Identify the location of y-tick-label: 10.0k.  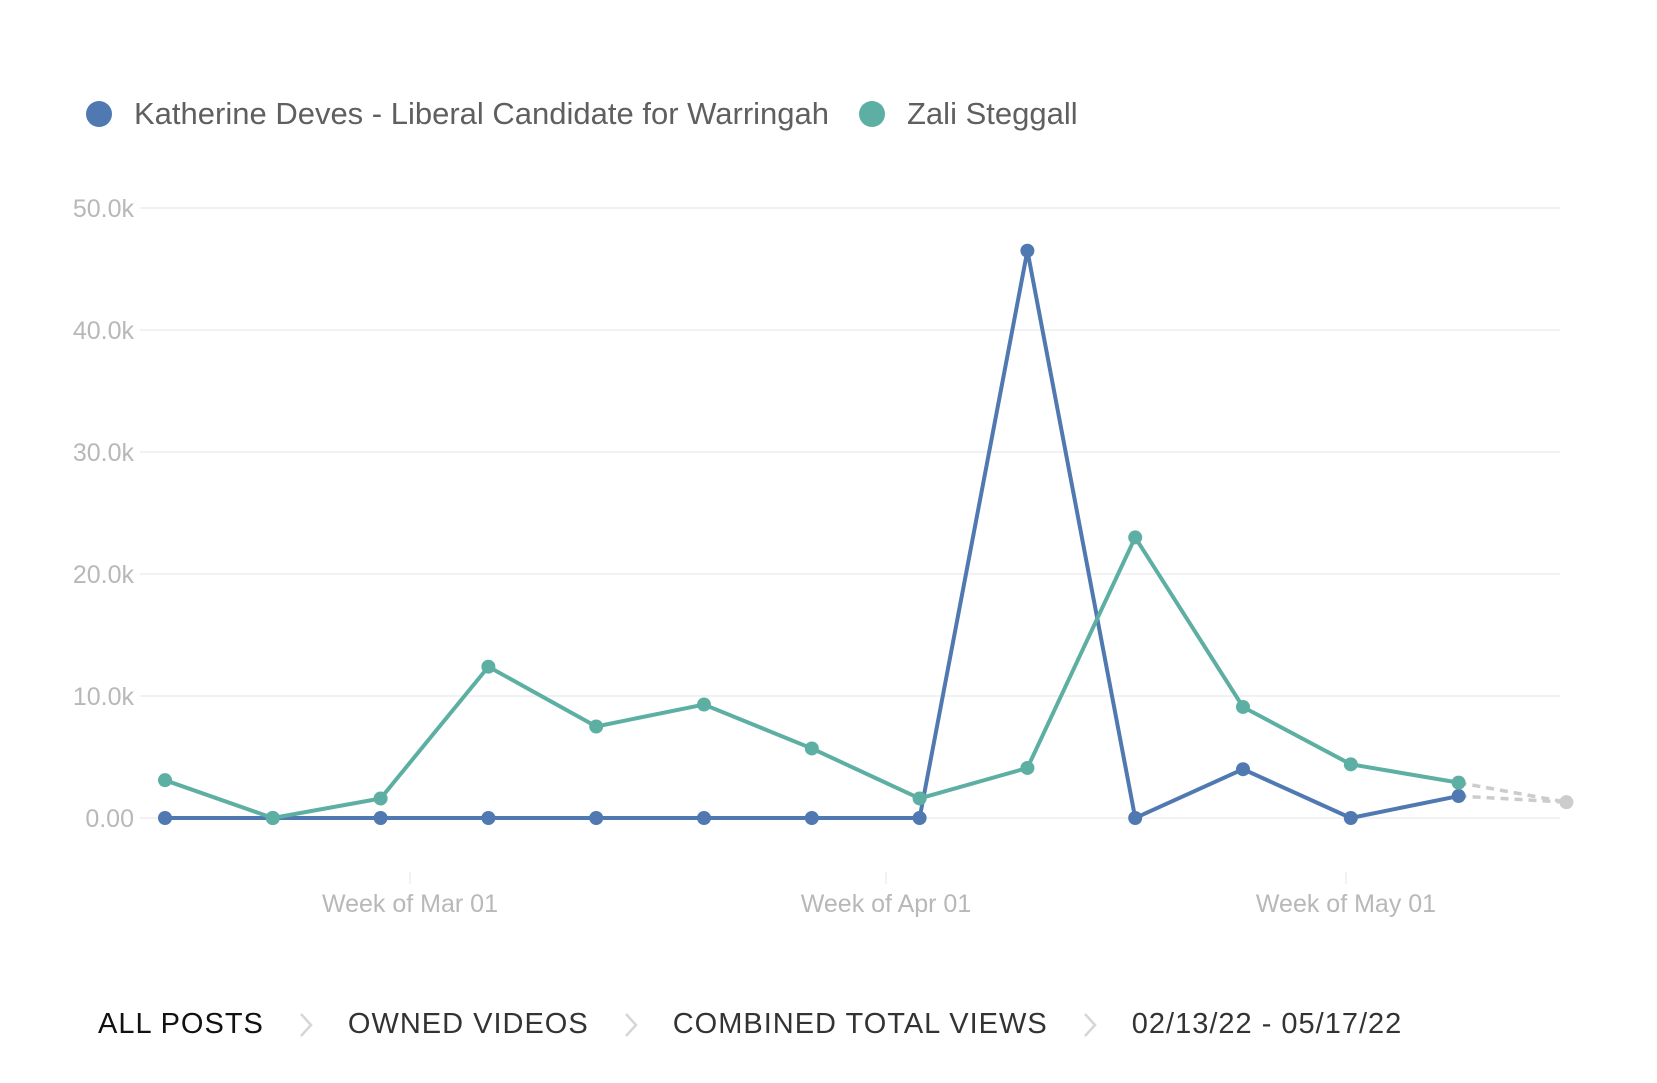
(104, 697).